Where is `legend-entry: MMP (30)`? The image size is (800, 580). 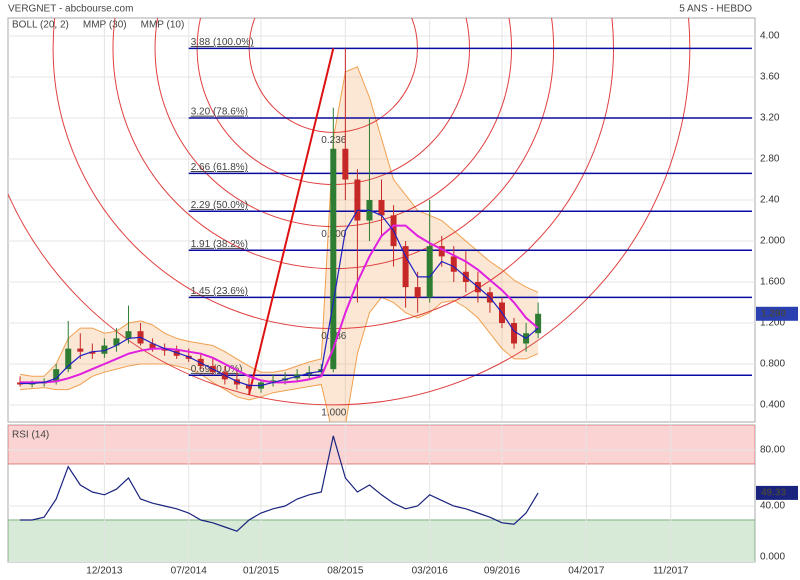 legend-entry: MMP (30) is located at coordinates (105, 25).